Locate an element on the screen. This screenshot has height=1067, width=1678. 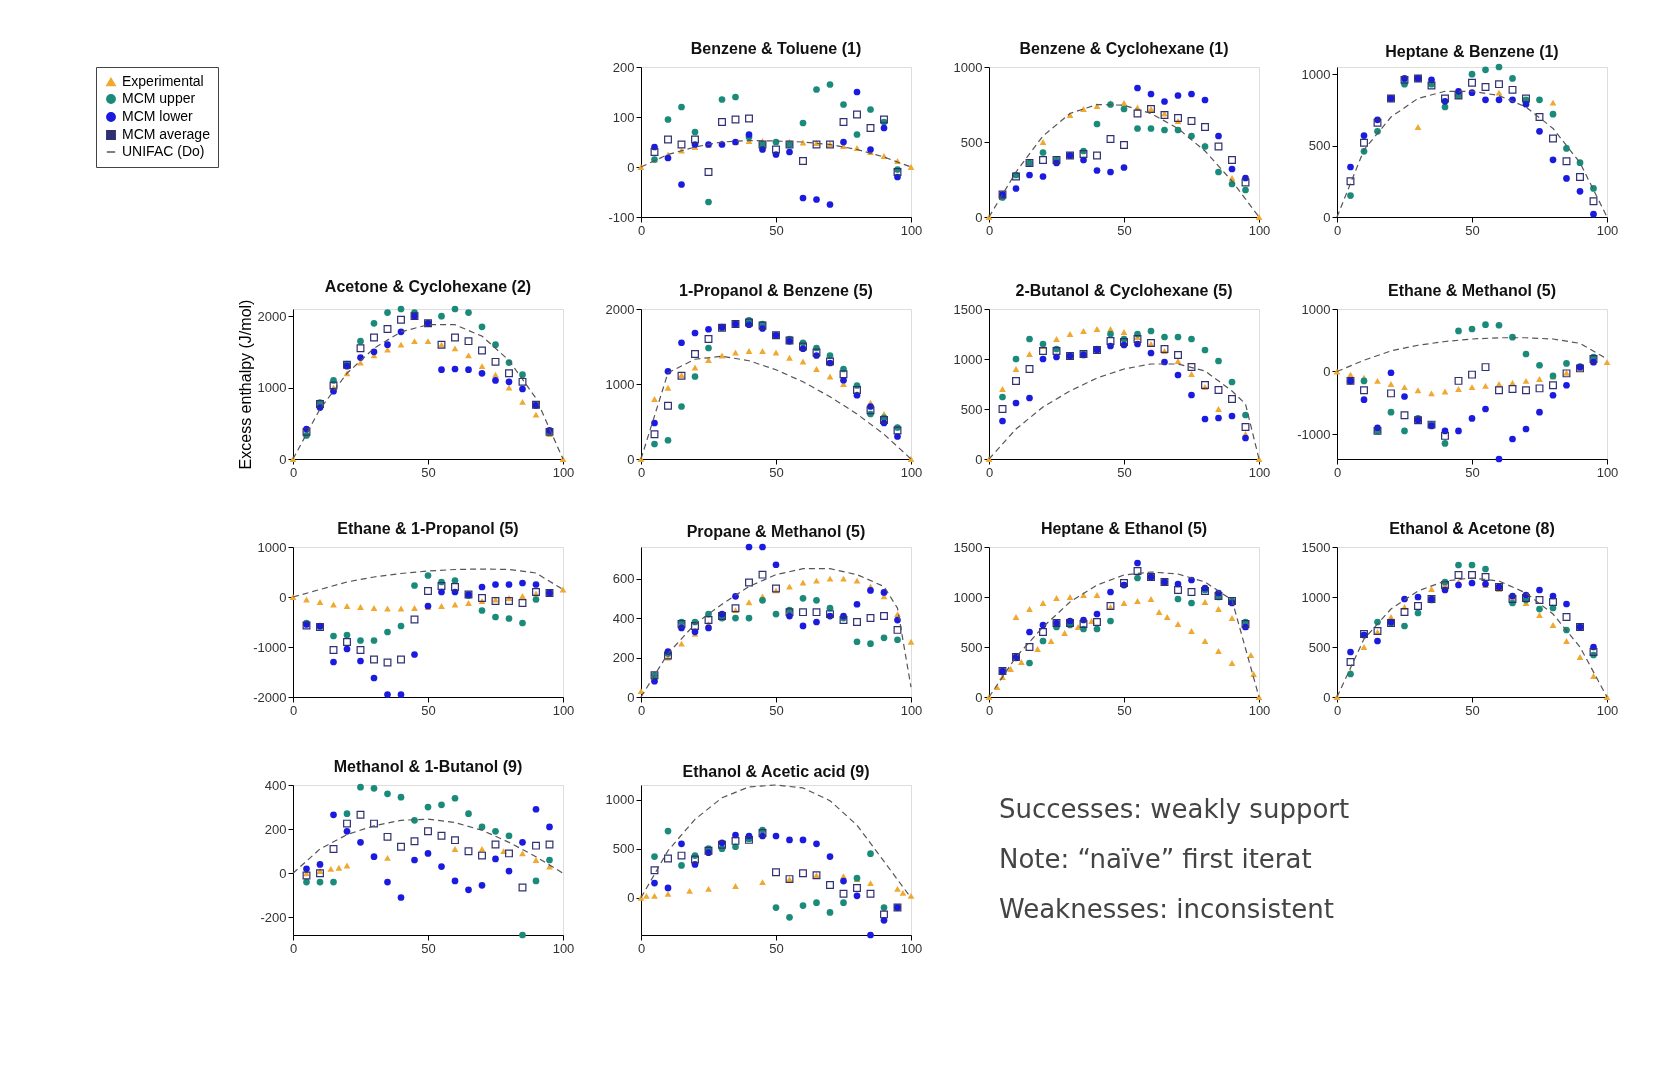
chart-title: Ethanol & Acetone (8) is located at coordinates (1472, 528).